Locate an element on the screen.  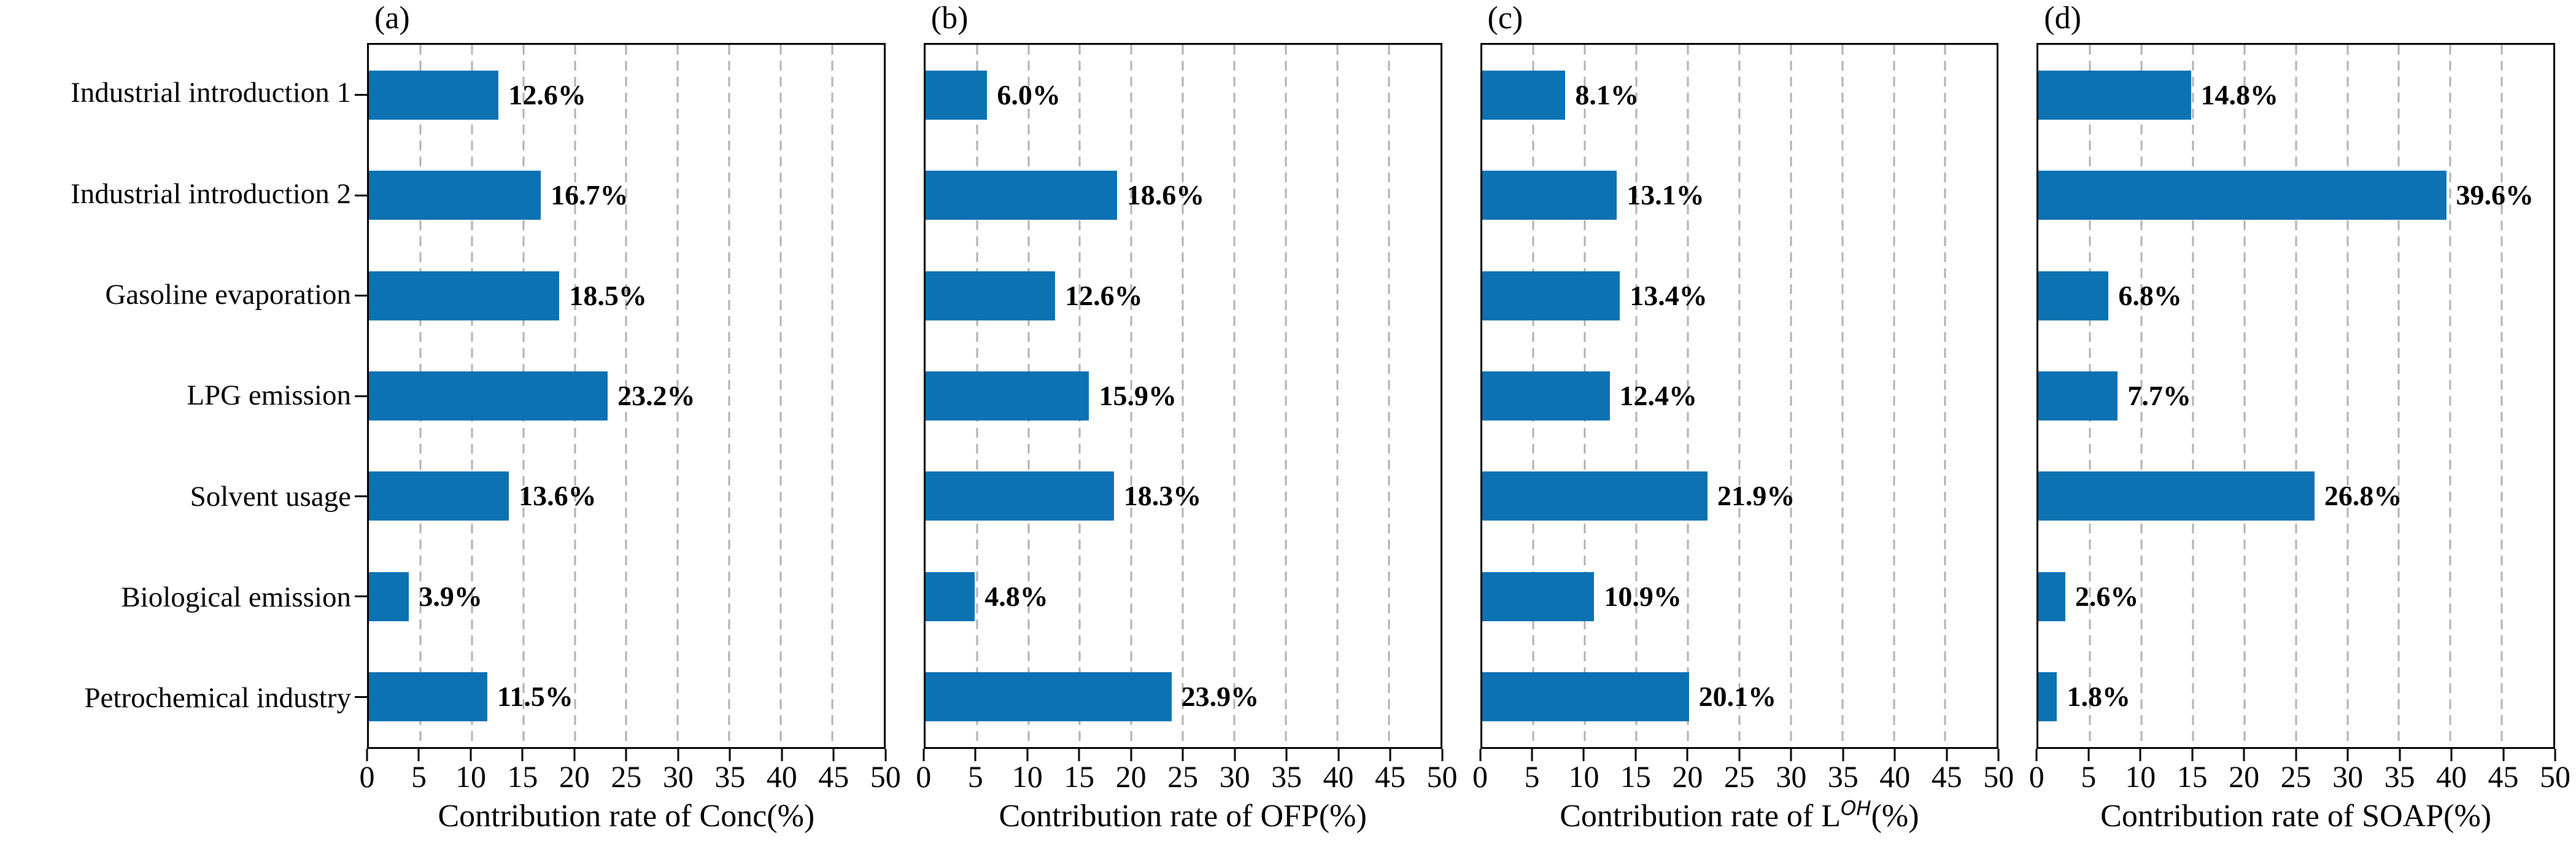
category-label: Industrial introduction 1 is located at coordinates (211, 93).